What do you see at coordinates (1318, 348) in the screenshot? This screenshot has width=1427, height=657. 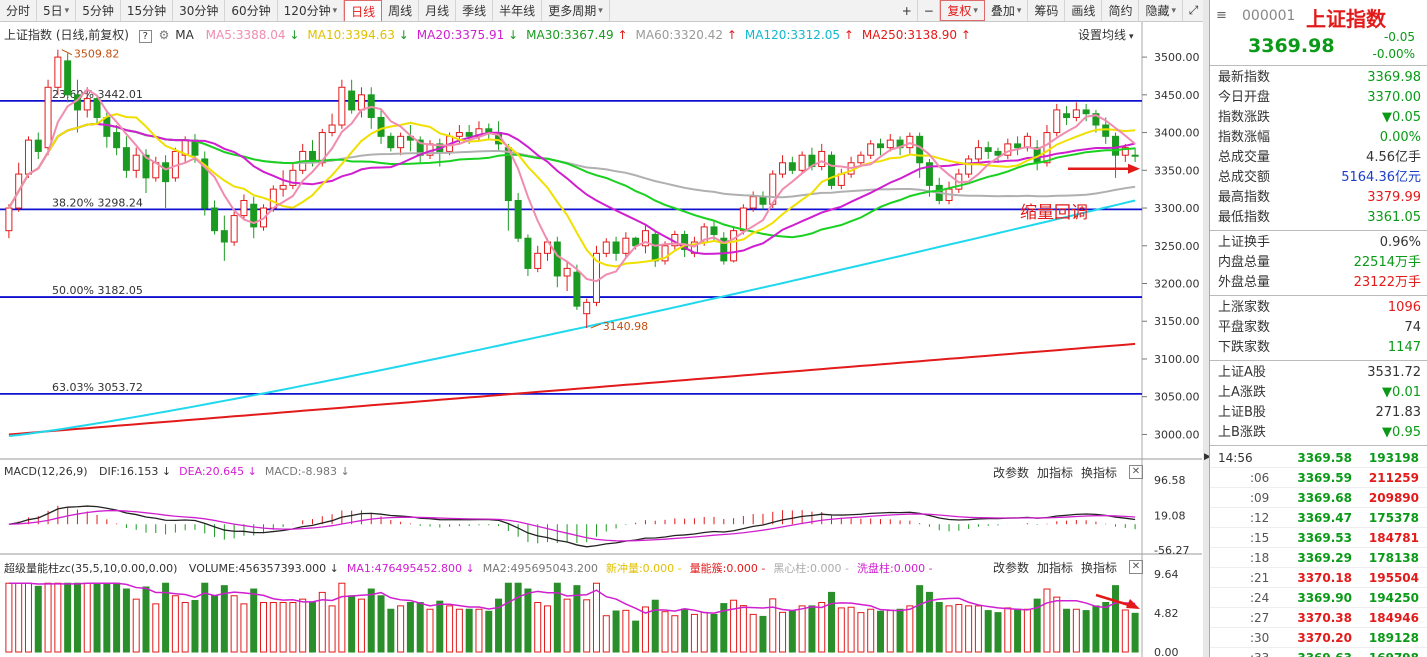 I see `stat-row: 下跌家数 1147` at bounding box center [1318, 348].